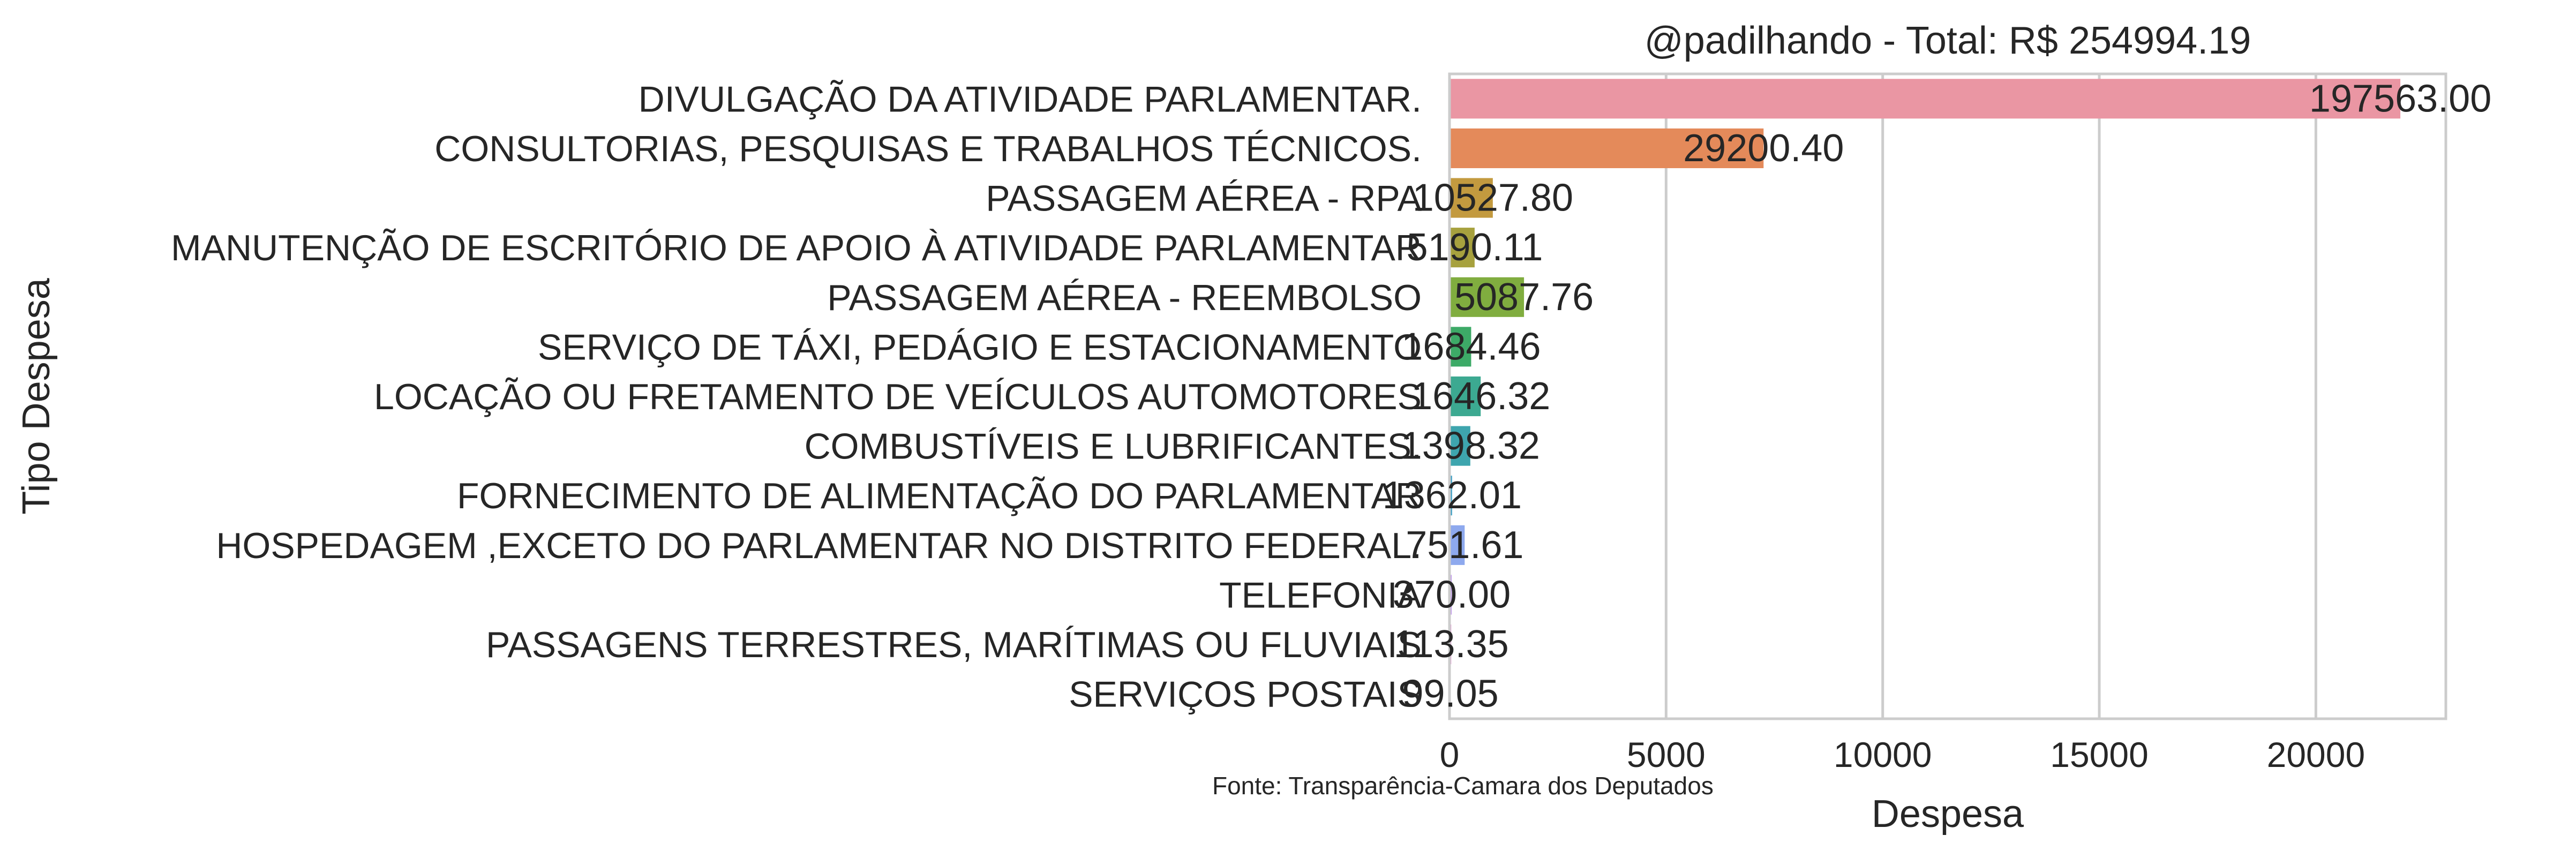 The image size is (2576, 858). I want to click on data-label: 1398.32, so click(1470, 446).